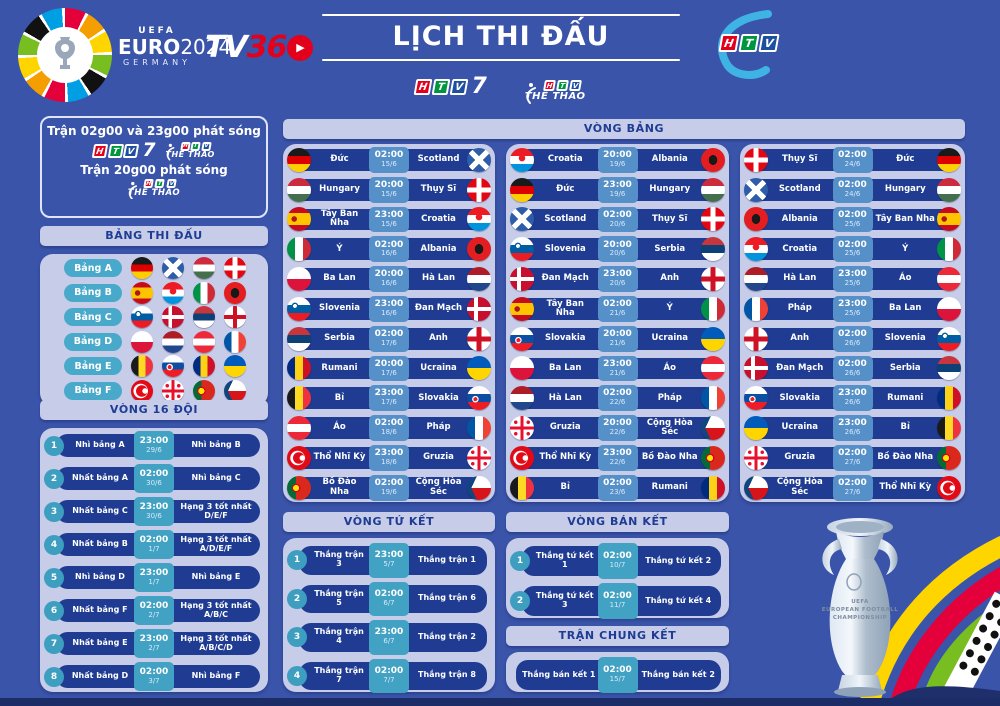 This screenshot has height=706, width=1000. Describe the element at coordinates (235, 317) in the screenshot. I see `flag-en-icon` at that location.